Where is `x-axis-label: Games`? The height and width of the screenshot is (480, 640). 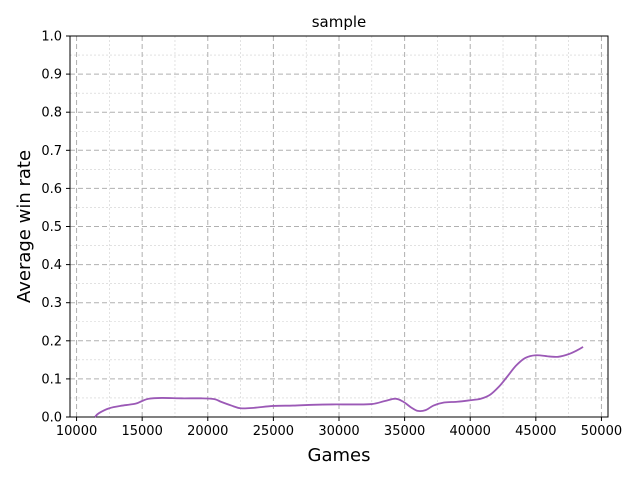
x-axis-label: Games is located at coordinates (339, 455).